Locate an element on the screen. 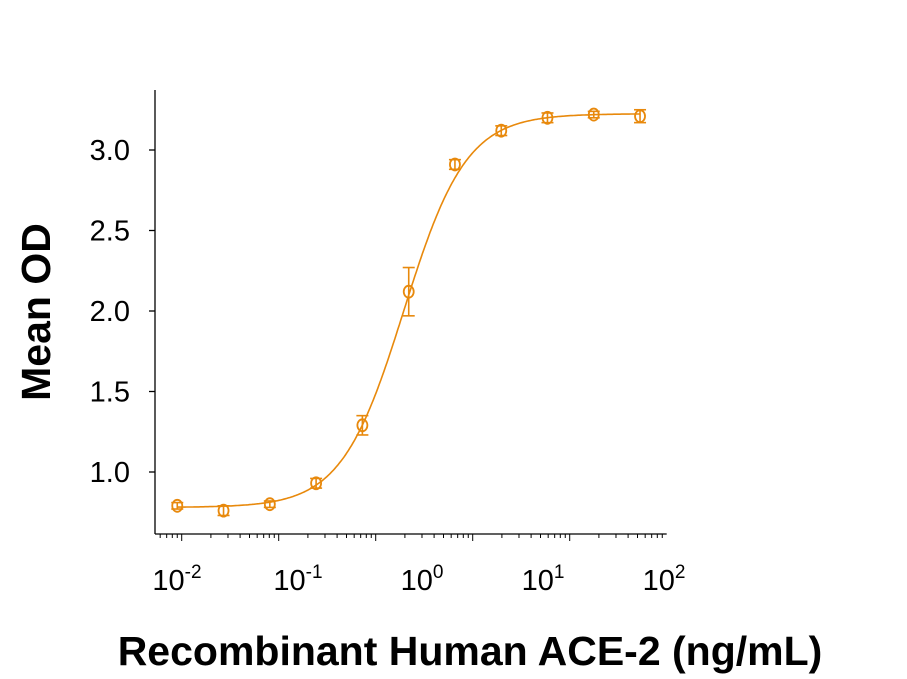  x-tick-label: 10⁰ is located at coordinates (422, 579).